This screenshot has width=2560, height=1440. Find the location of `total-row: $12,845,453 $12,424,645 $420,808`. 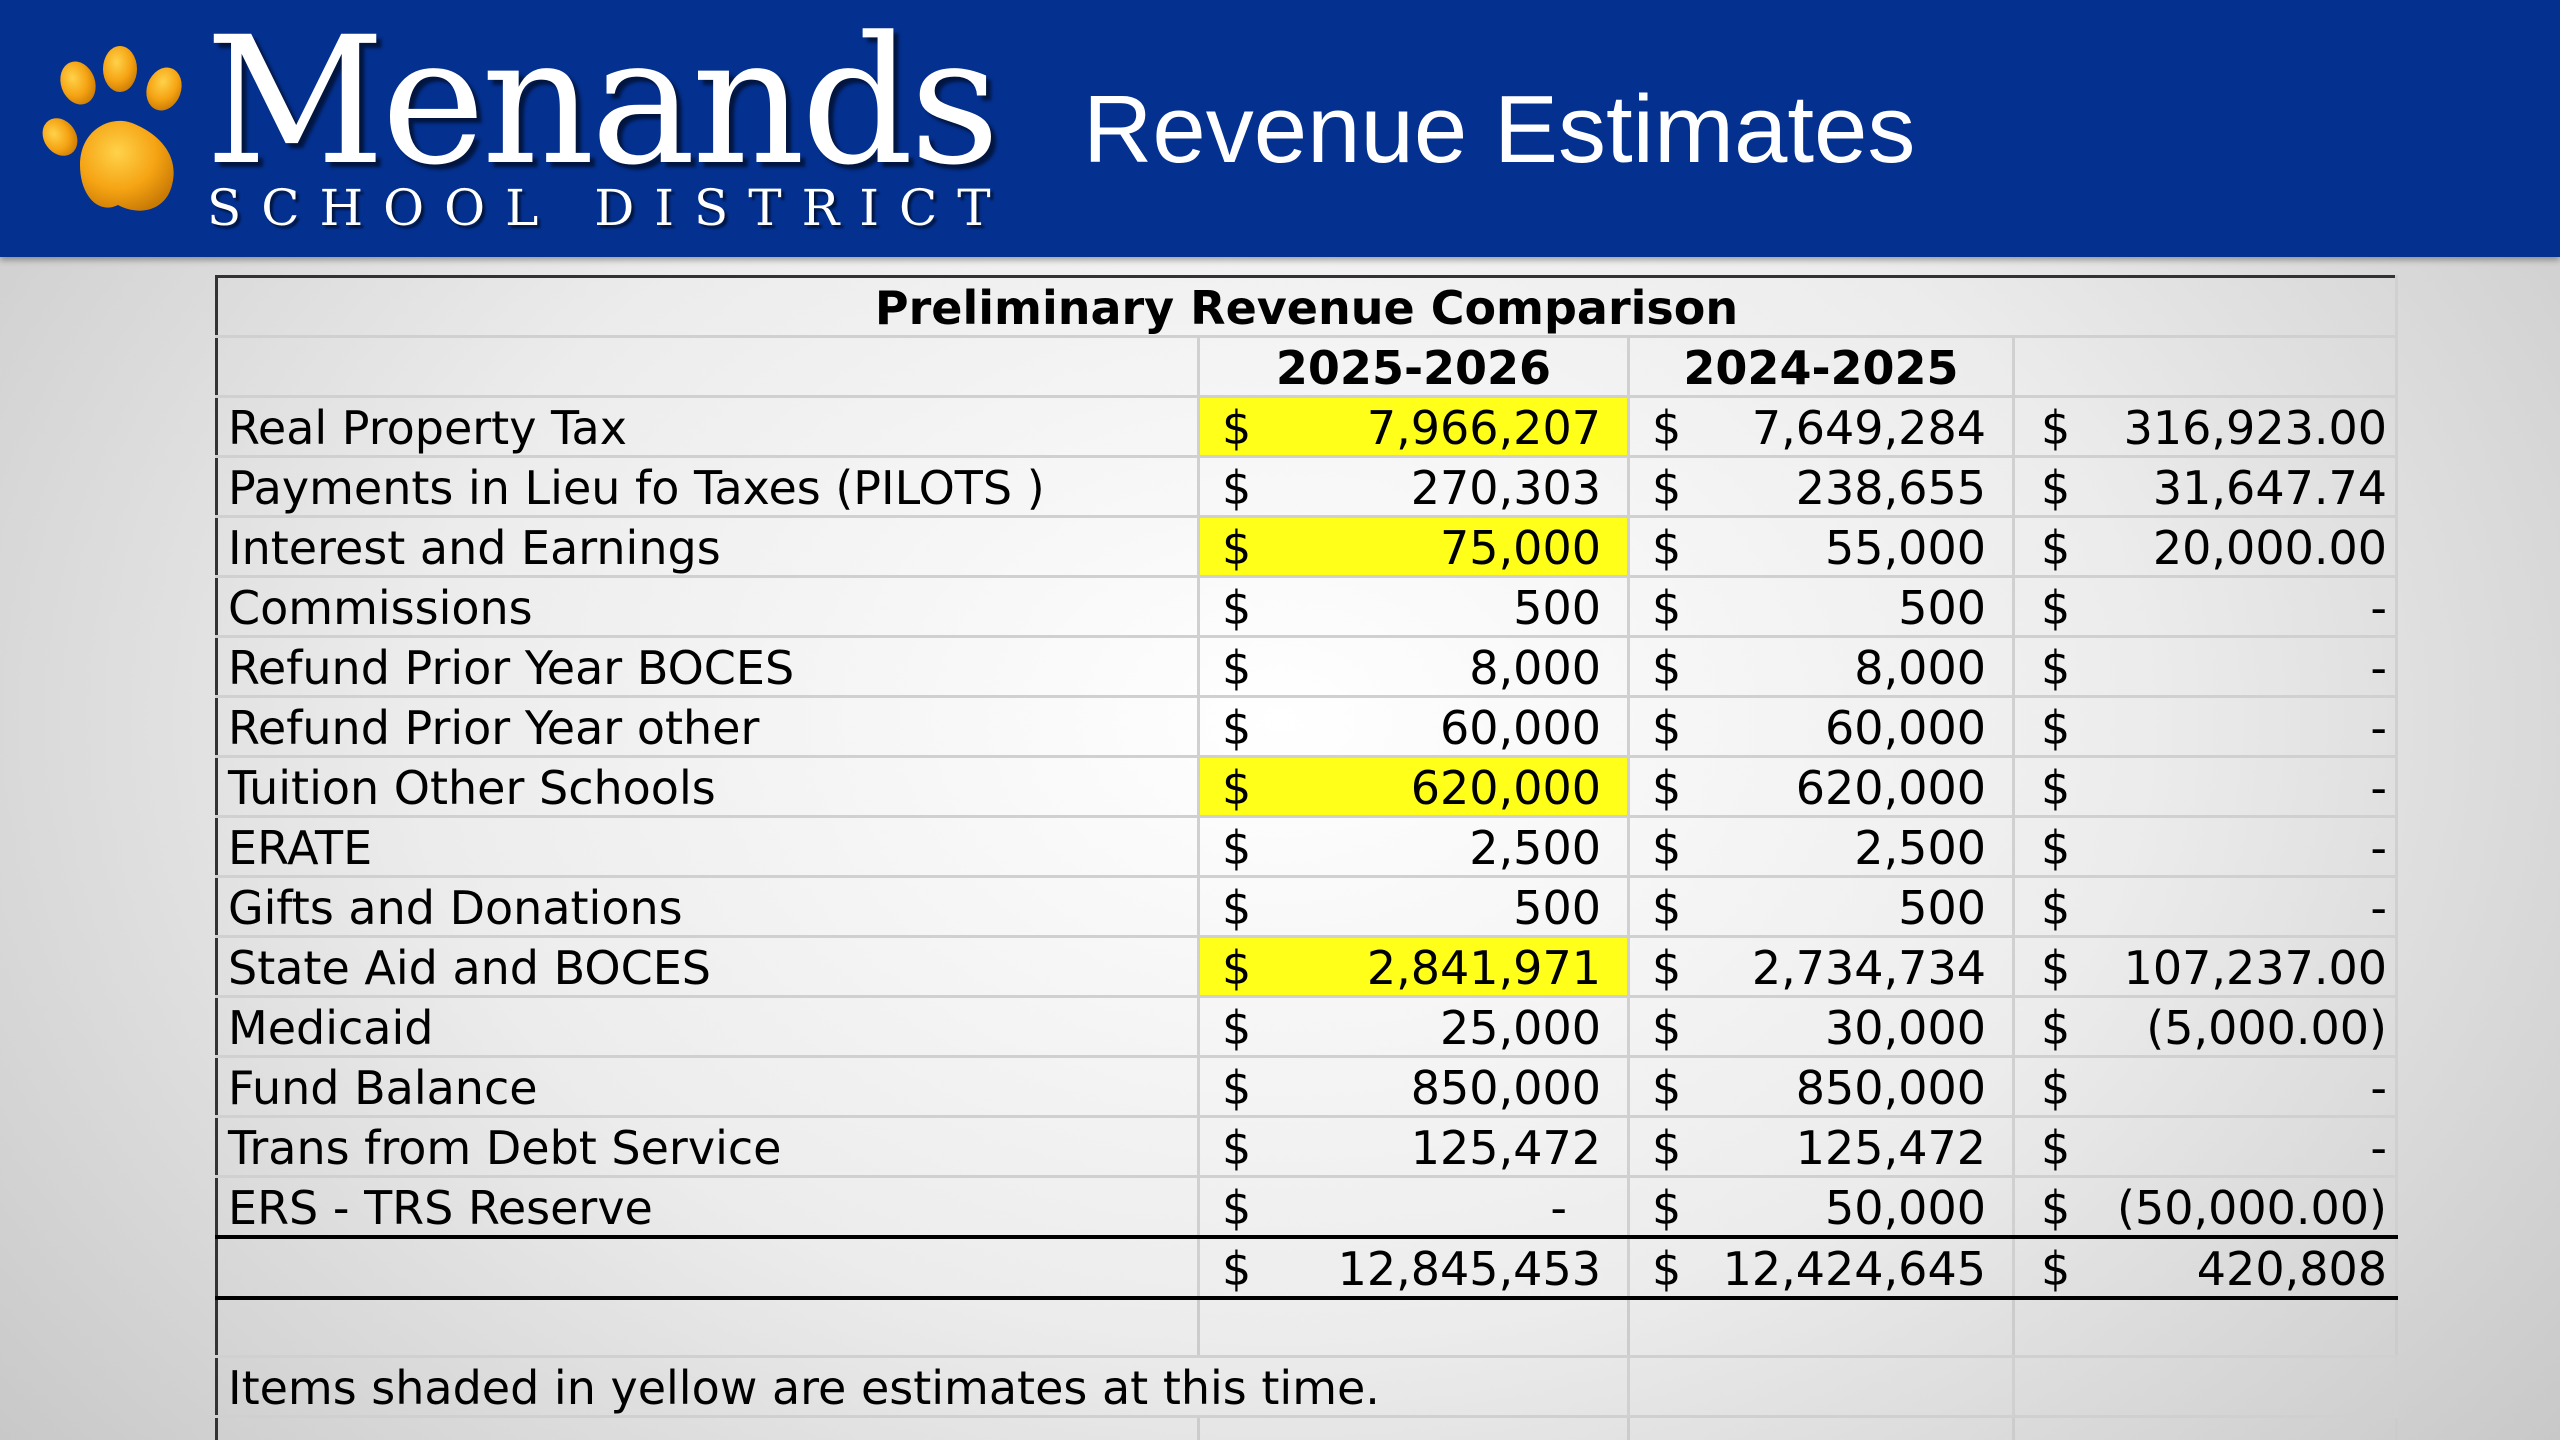

total-row: $12,845,453 $12,424,645 $420,808 is located at coordinates (1307, 1267).